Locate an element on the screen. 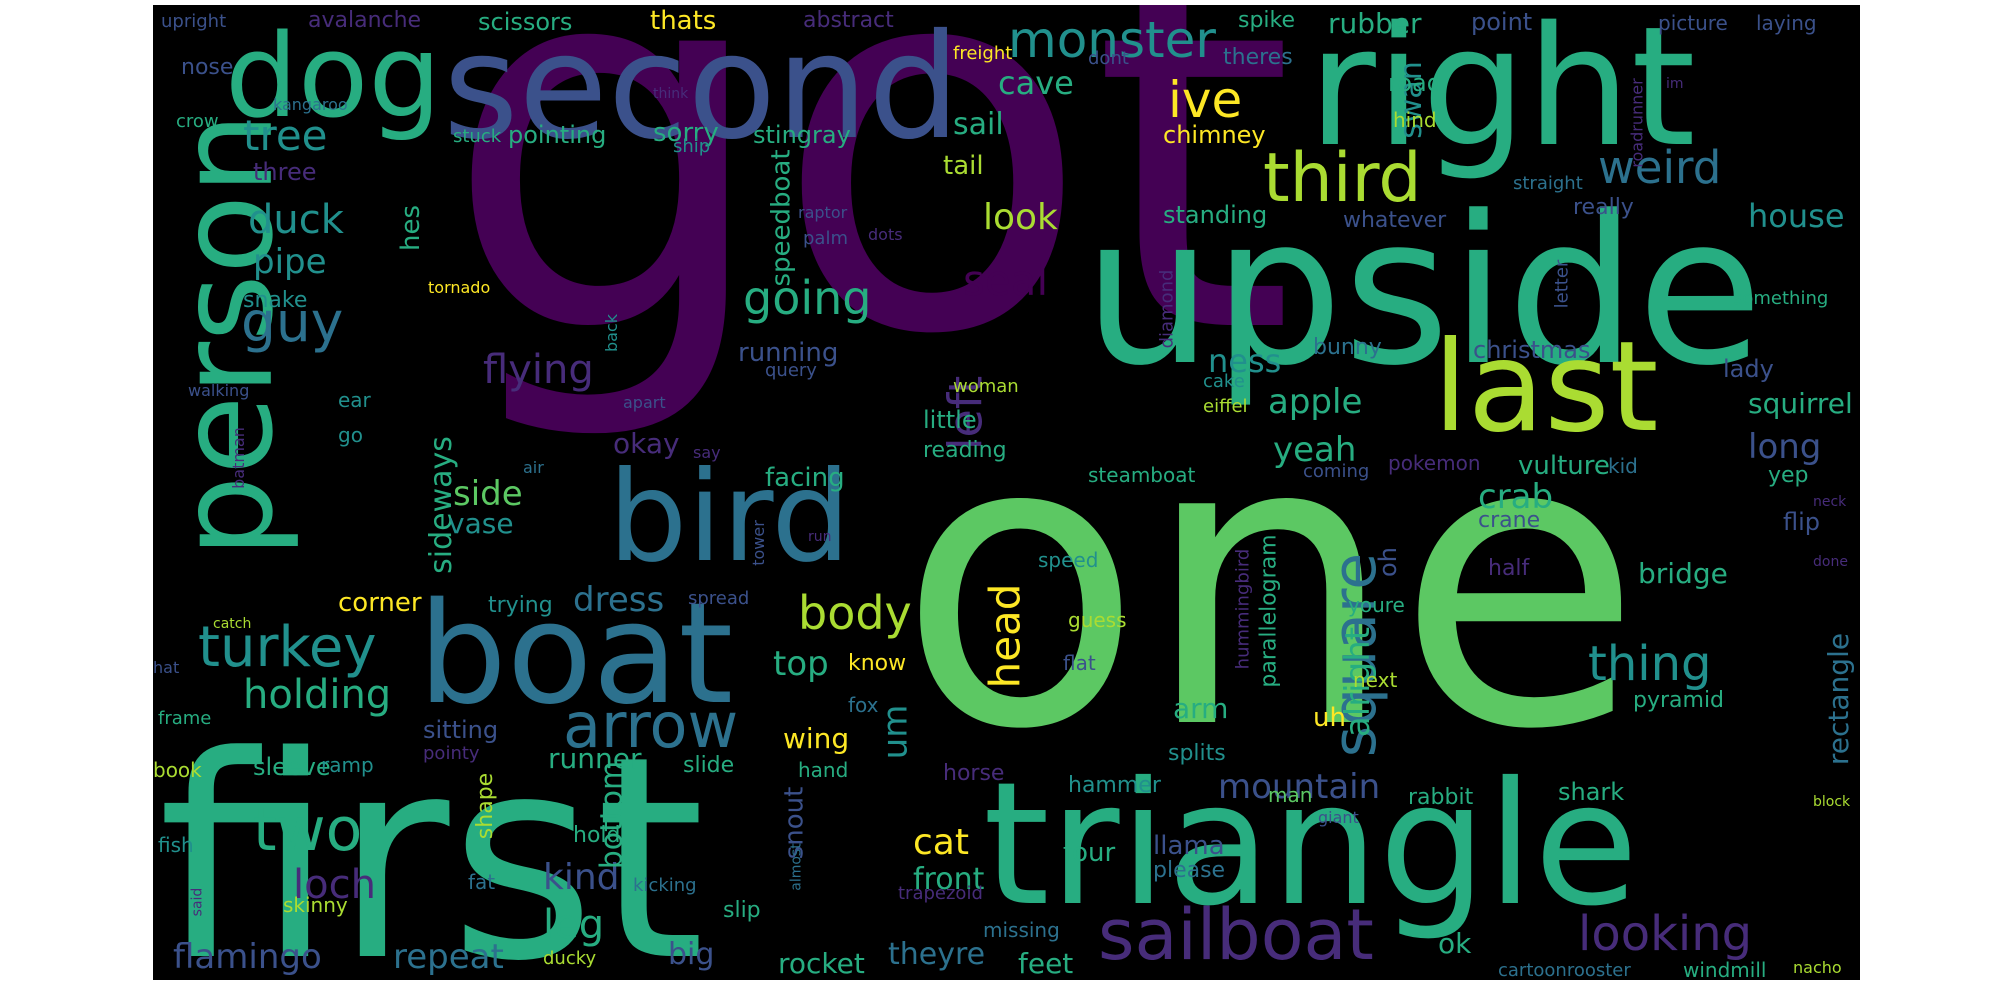 This screenshot has width=2000, height=1000. word: horse is located at coordinates (974, 773).